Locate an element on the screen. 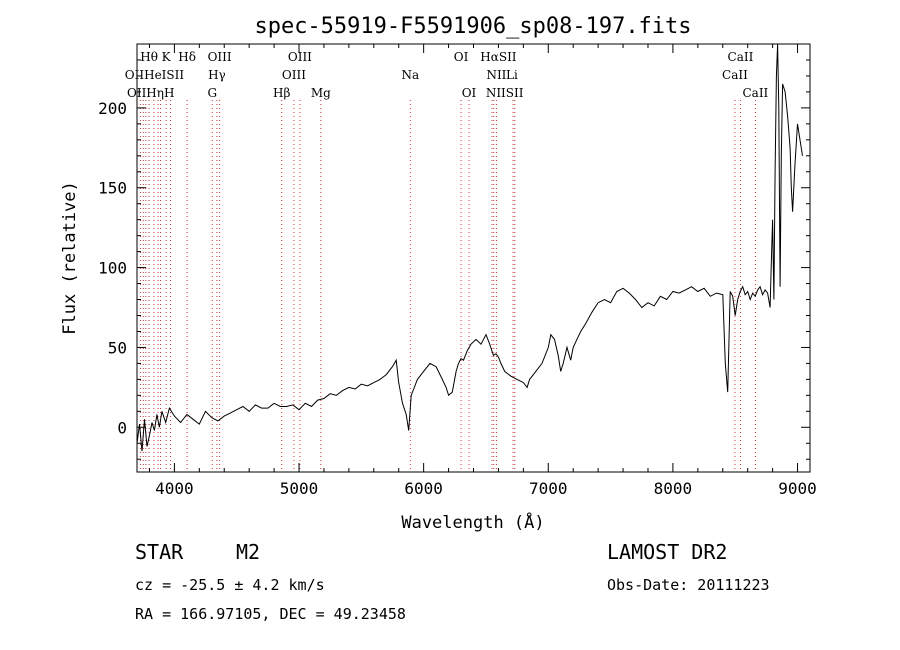  x-axis-label: Wavelength (Å) is located at coordinates (472, 522).